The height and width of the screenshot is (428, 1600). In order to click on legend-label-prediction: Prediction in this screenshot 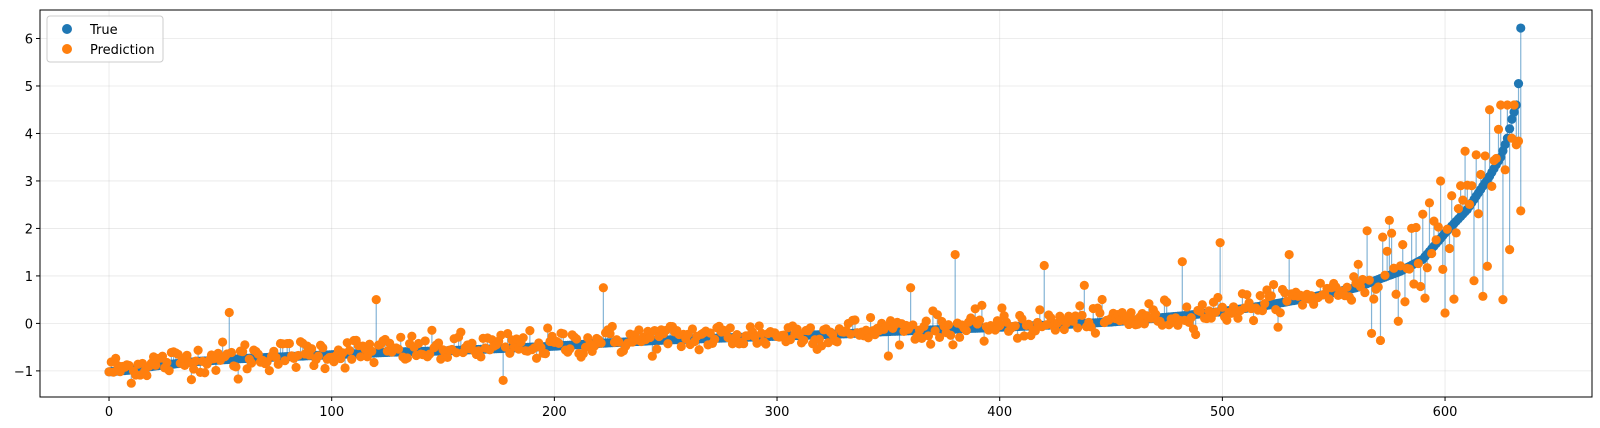, I will do `click(122, 50)`.